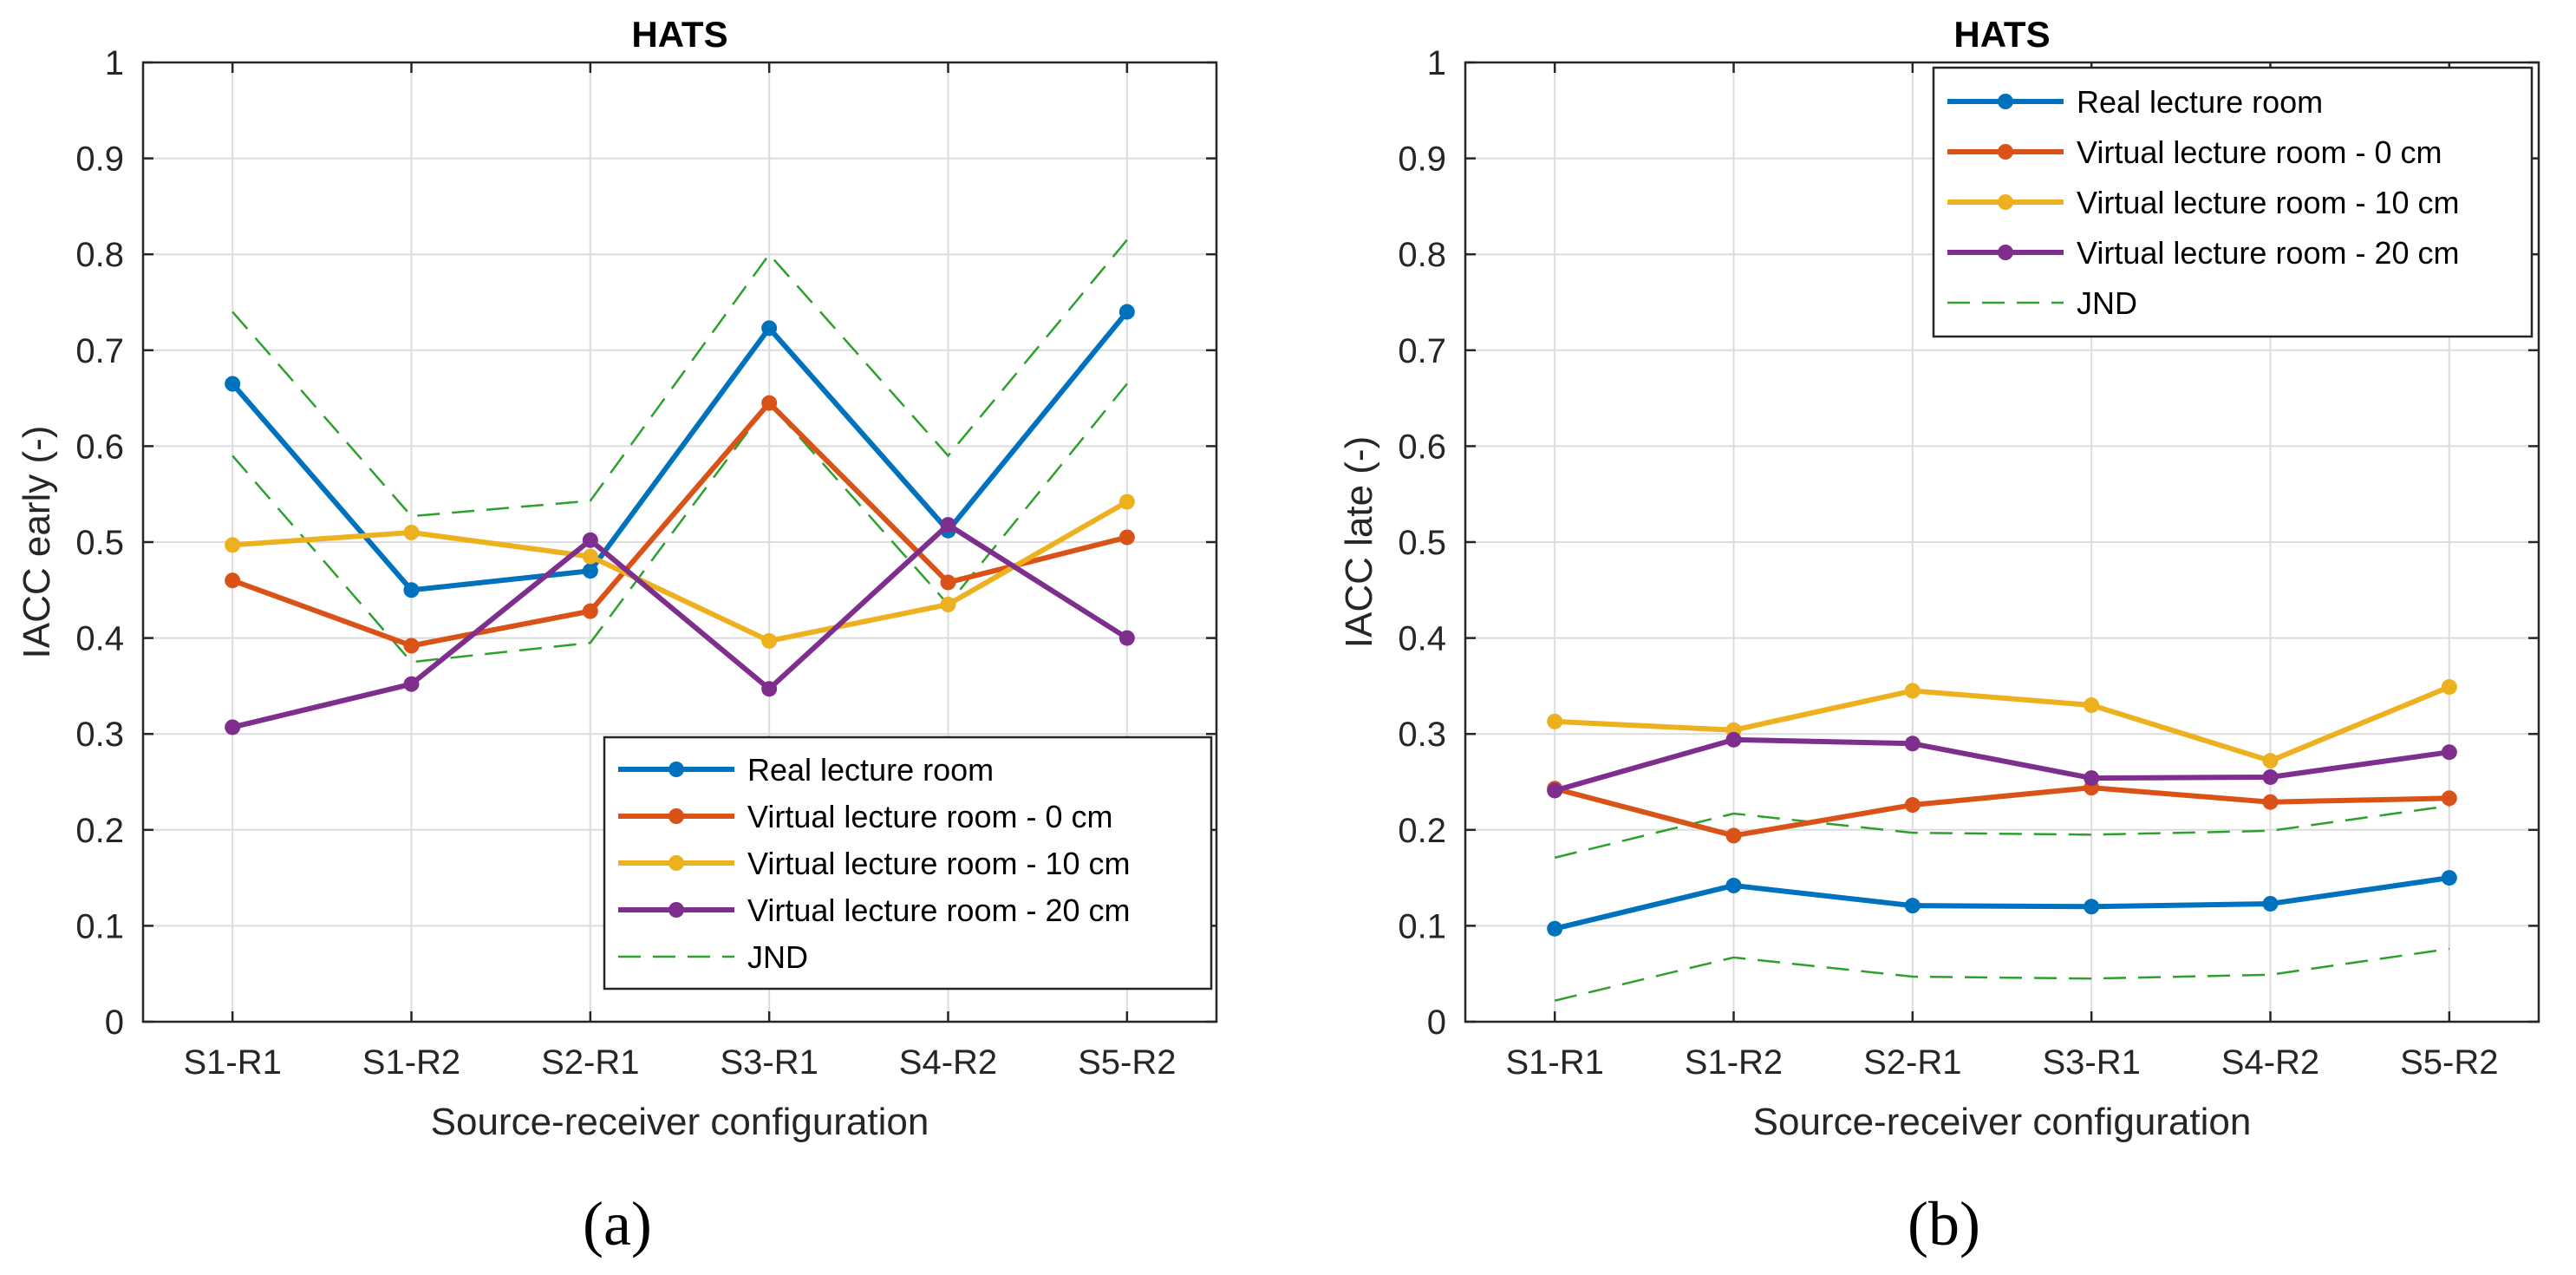 The width and height of the screenshot is (2576, 1275). I want to click on panel-label-a: (a), so click(618, 1224).